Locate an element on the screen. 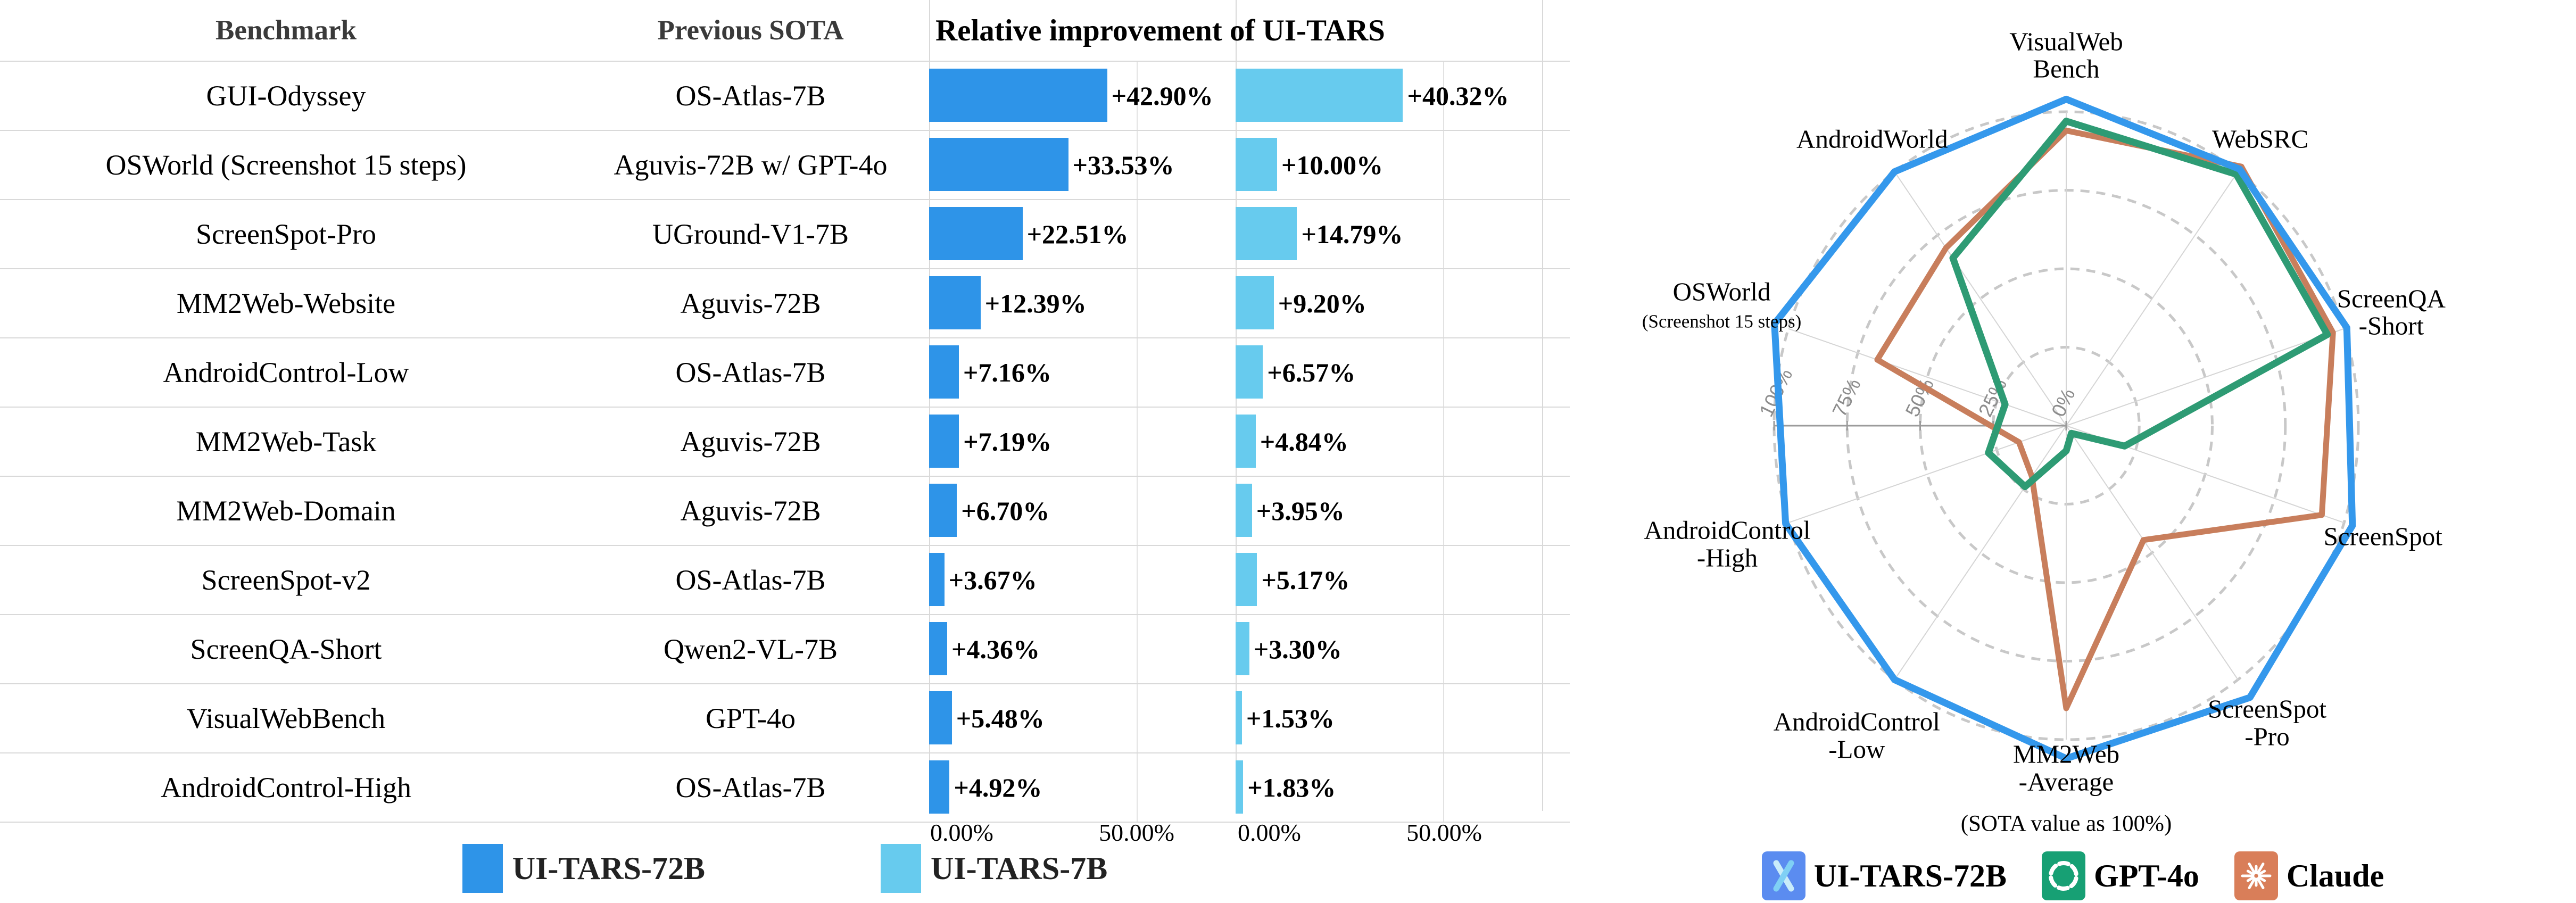 The height and width of the screenshot is (903, 2576). benchmark-name: AndroidControl-High is located at coordinates (286, 787).